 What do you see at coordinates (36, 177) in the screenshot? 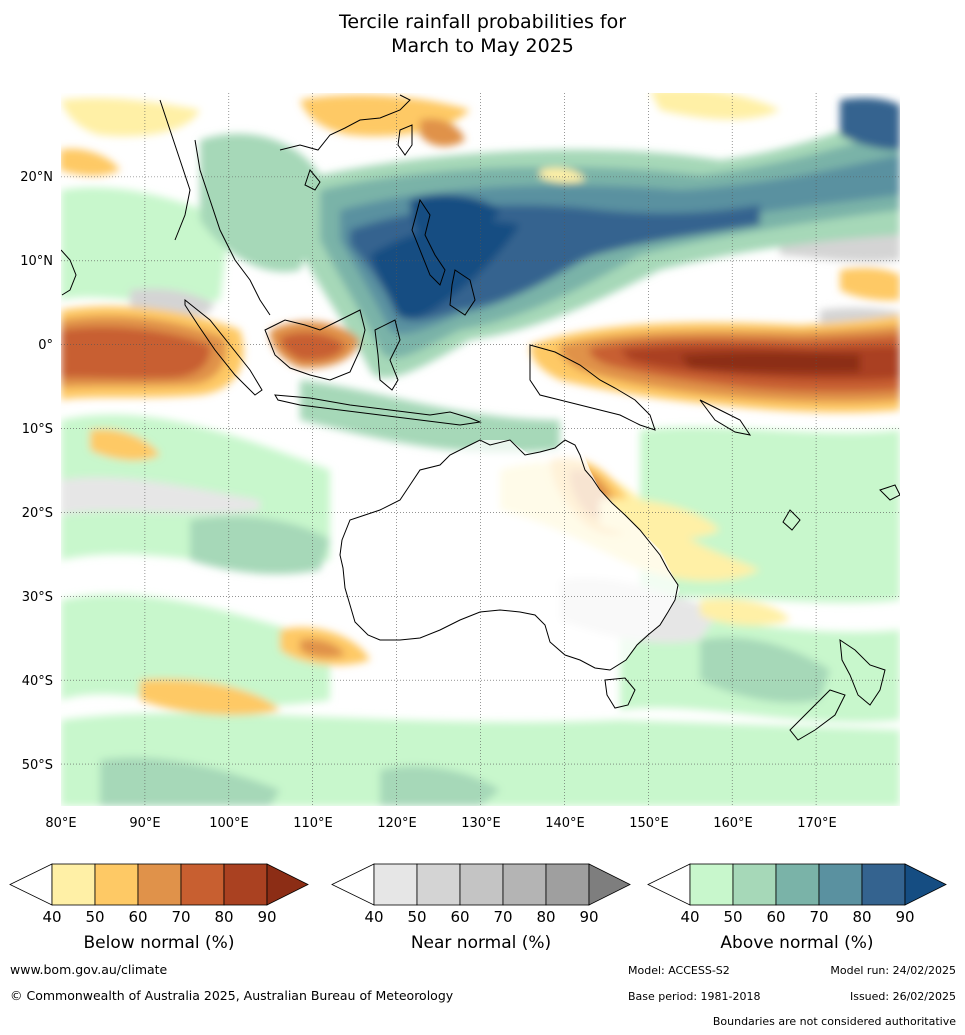
I see `lat-label-20n: 20°N` at bounding box center [36, 177].